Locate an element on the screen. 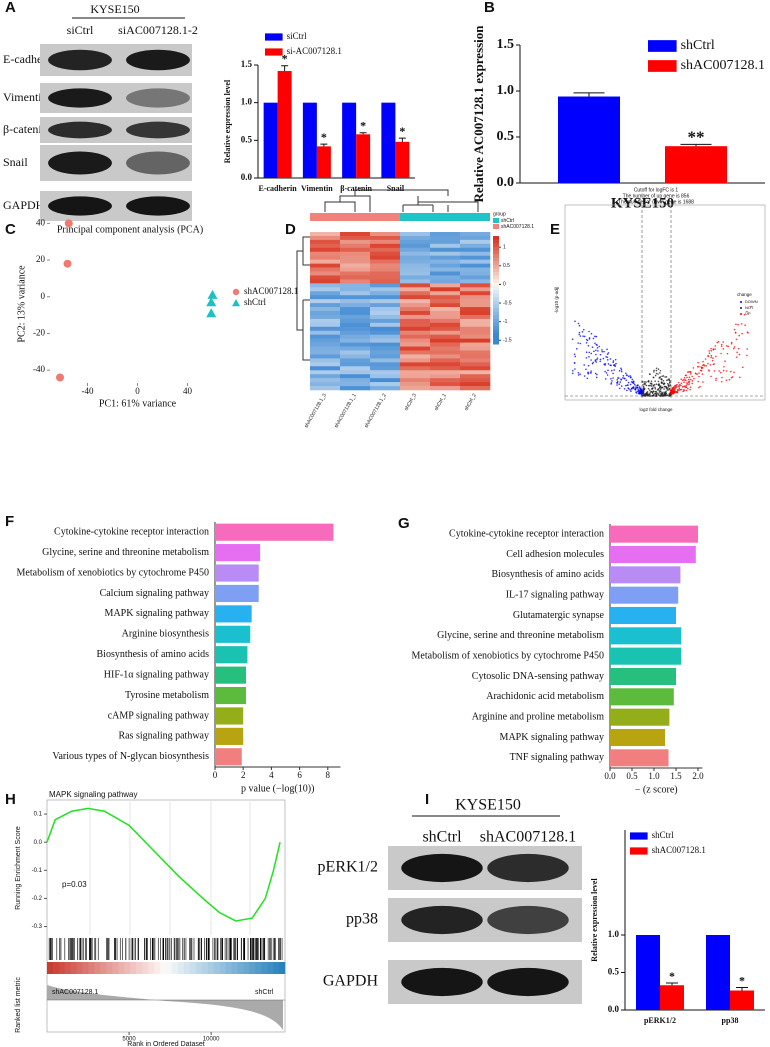 This screenshot has height=1047, width=770. blot-column-label: siAC007128.1-2 is located at coordinates (158, 30).